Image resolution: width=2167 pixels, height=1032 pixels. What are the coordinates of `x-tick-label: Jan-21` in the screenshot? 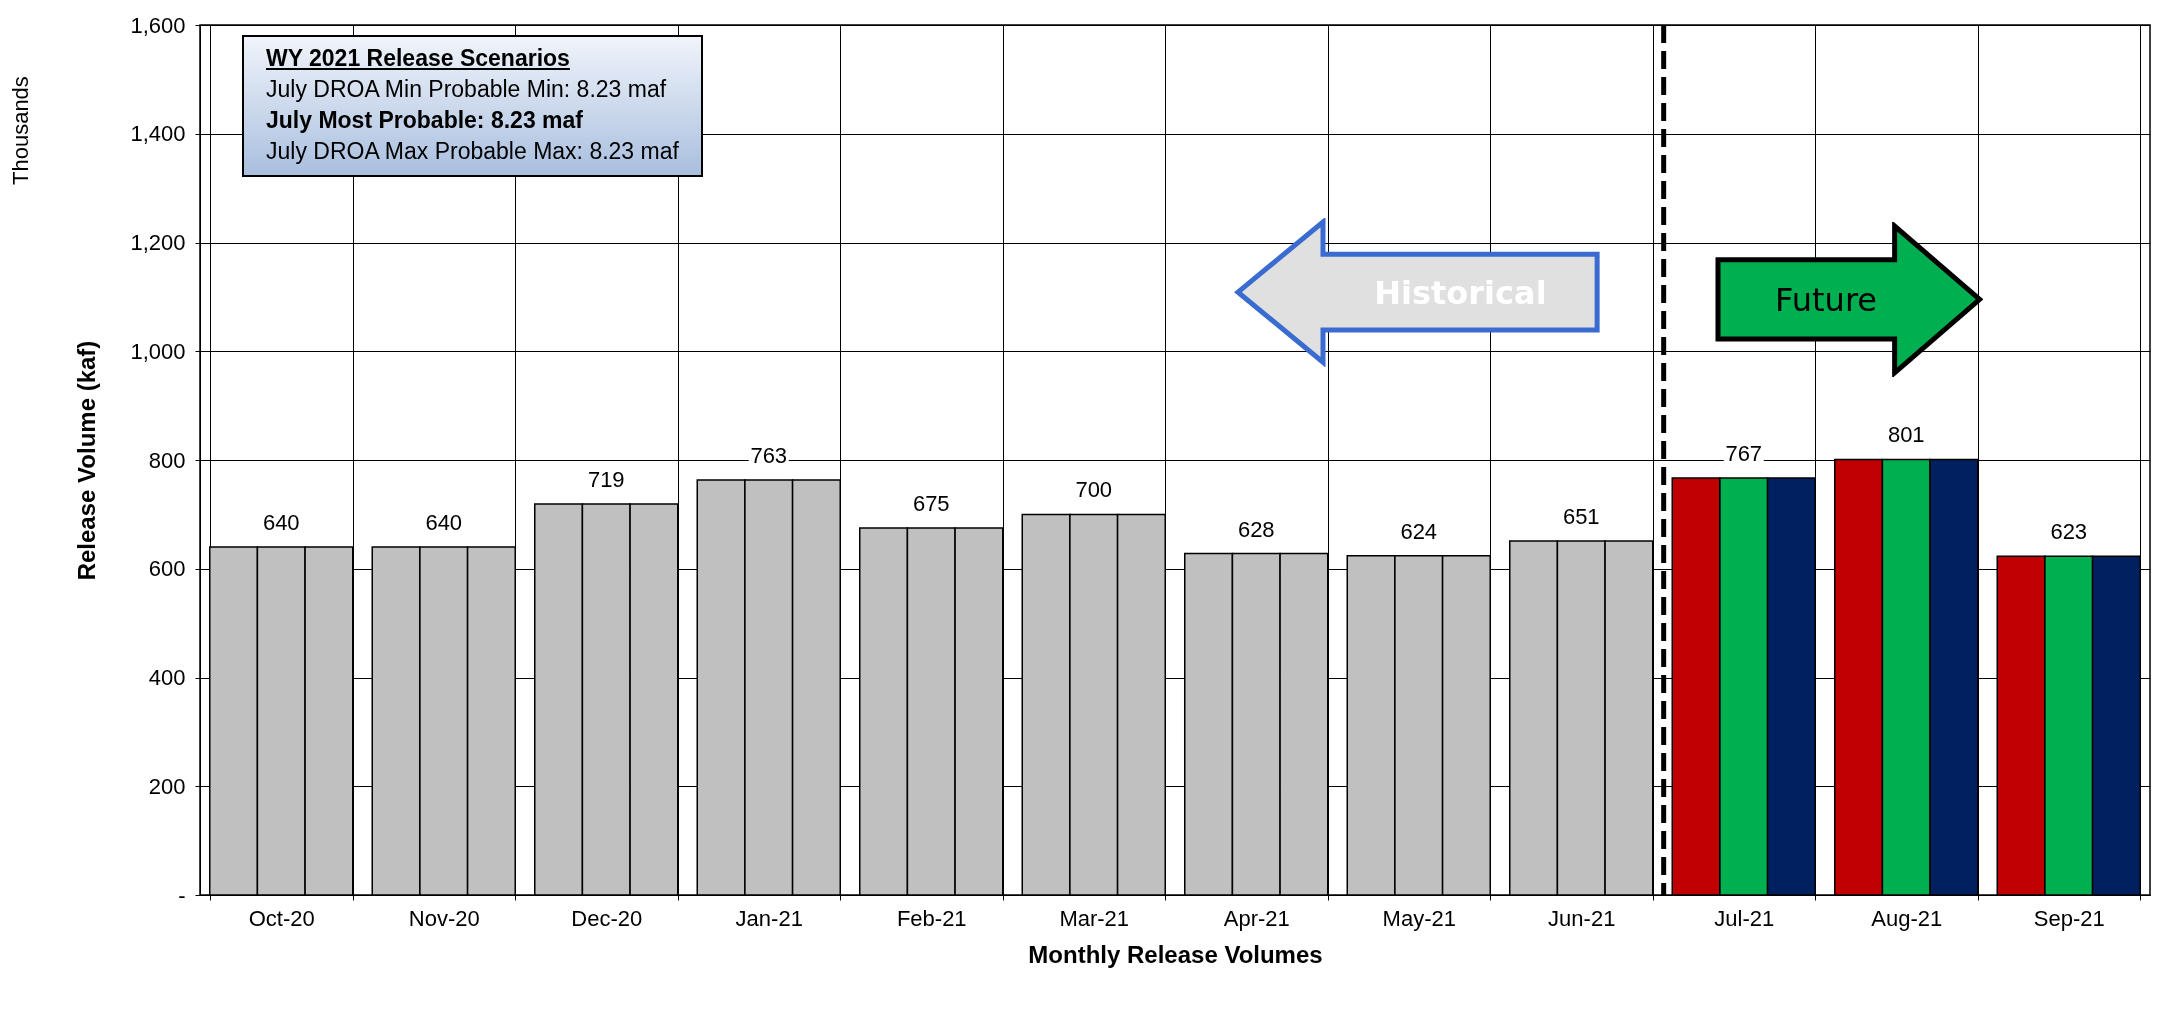 It's located at (769, 918).